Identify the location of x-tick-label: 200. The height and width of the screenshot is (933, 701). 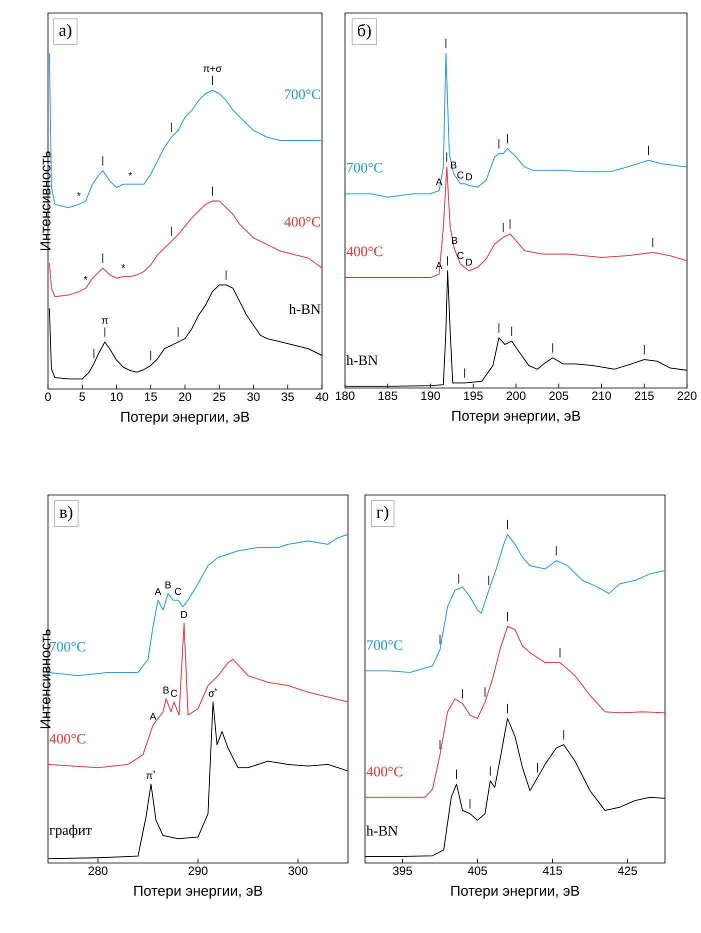
(516, 396).